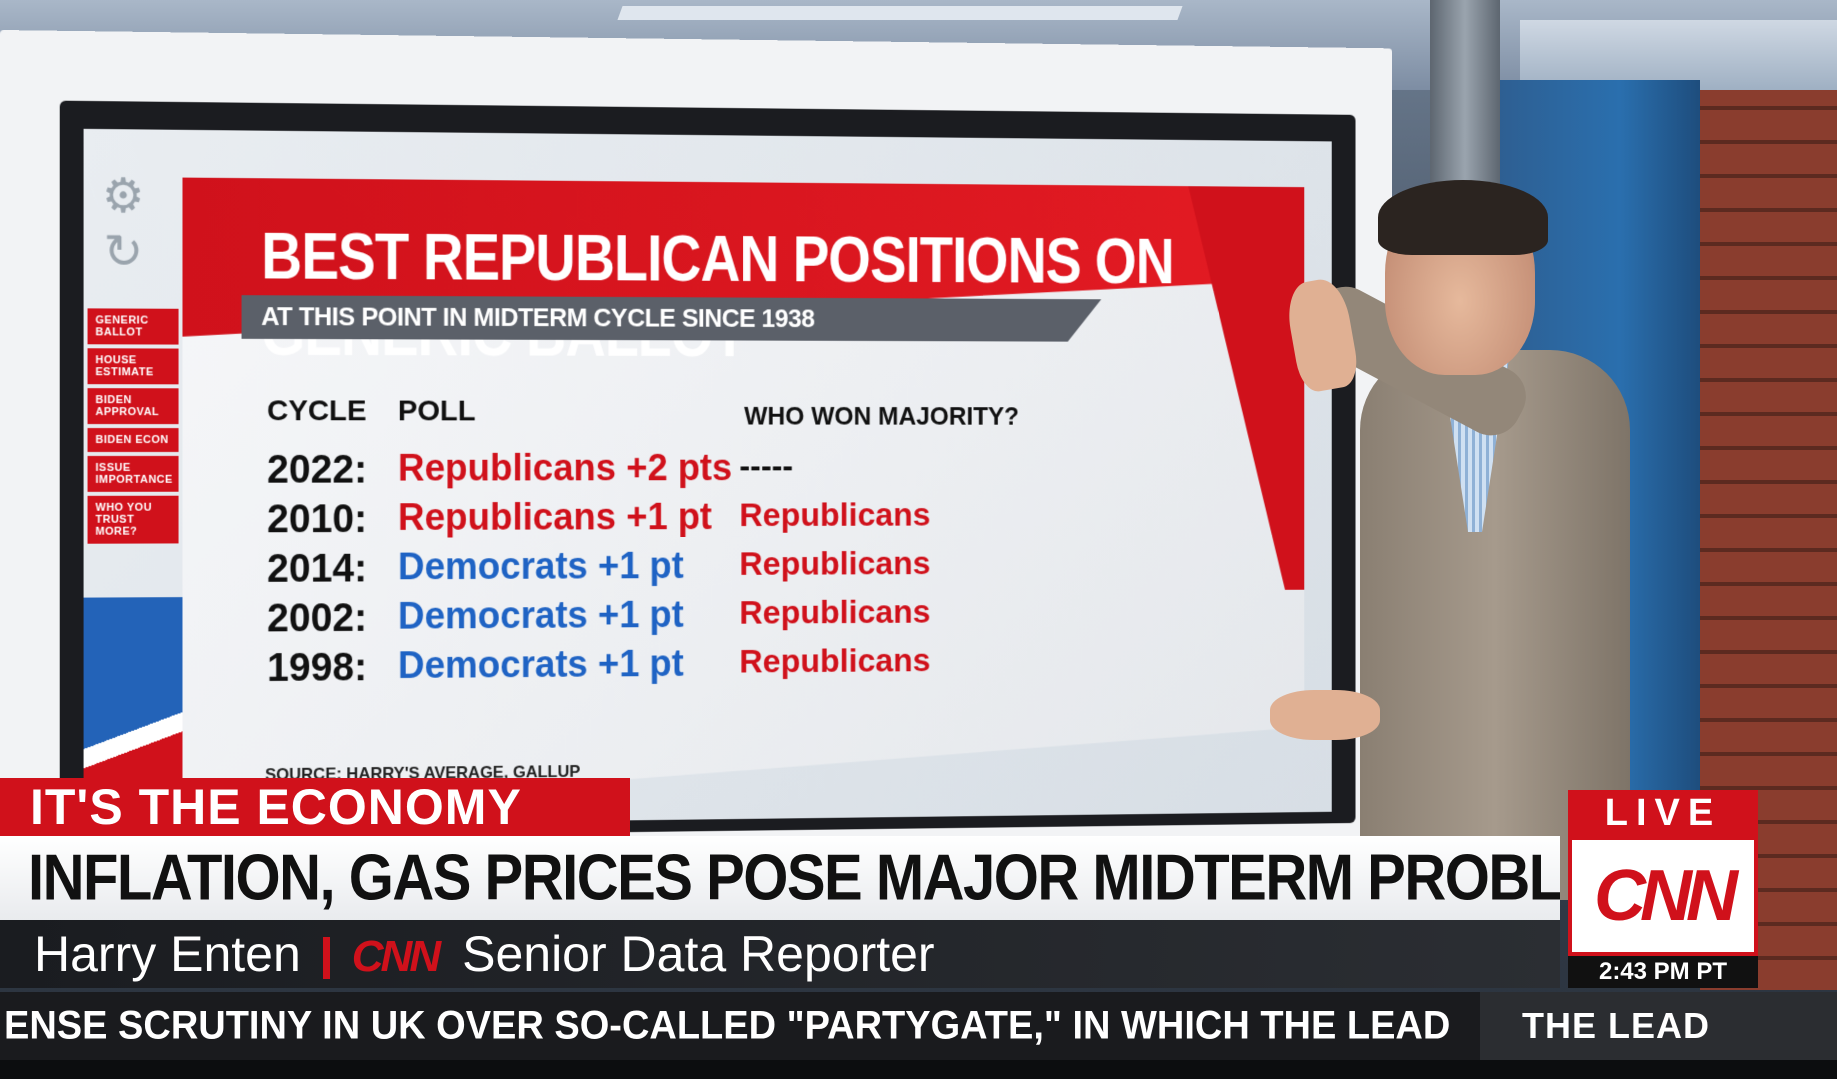 The height and width of the screenshot is (1079, 1837). I want to click on refresh-icon: ↻, so click(123, 252).